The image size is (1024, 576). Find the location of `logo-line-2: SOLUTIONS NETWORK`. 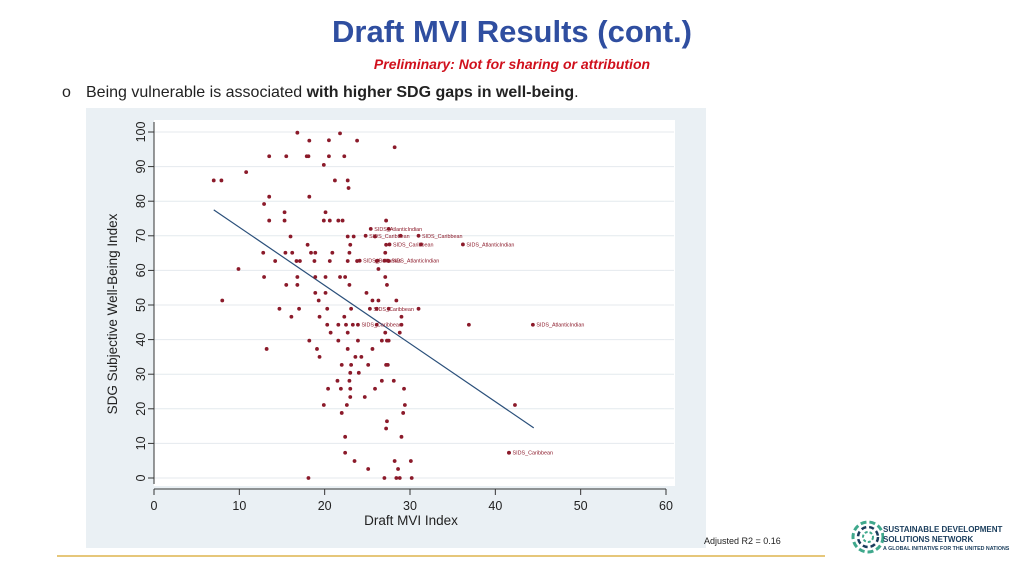

logo-line-2: SOLUTIONS NETWORK is located at coordinates (928, 539).